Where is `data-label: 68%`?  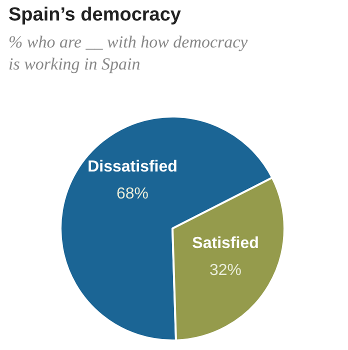
data-label: 68% is located at coordinates (132, 194).